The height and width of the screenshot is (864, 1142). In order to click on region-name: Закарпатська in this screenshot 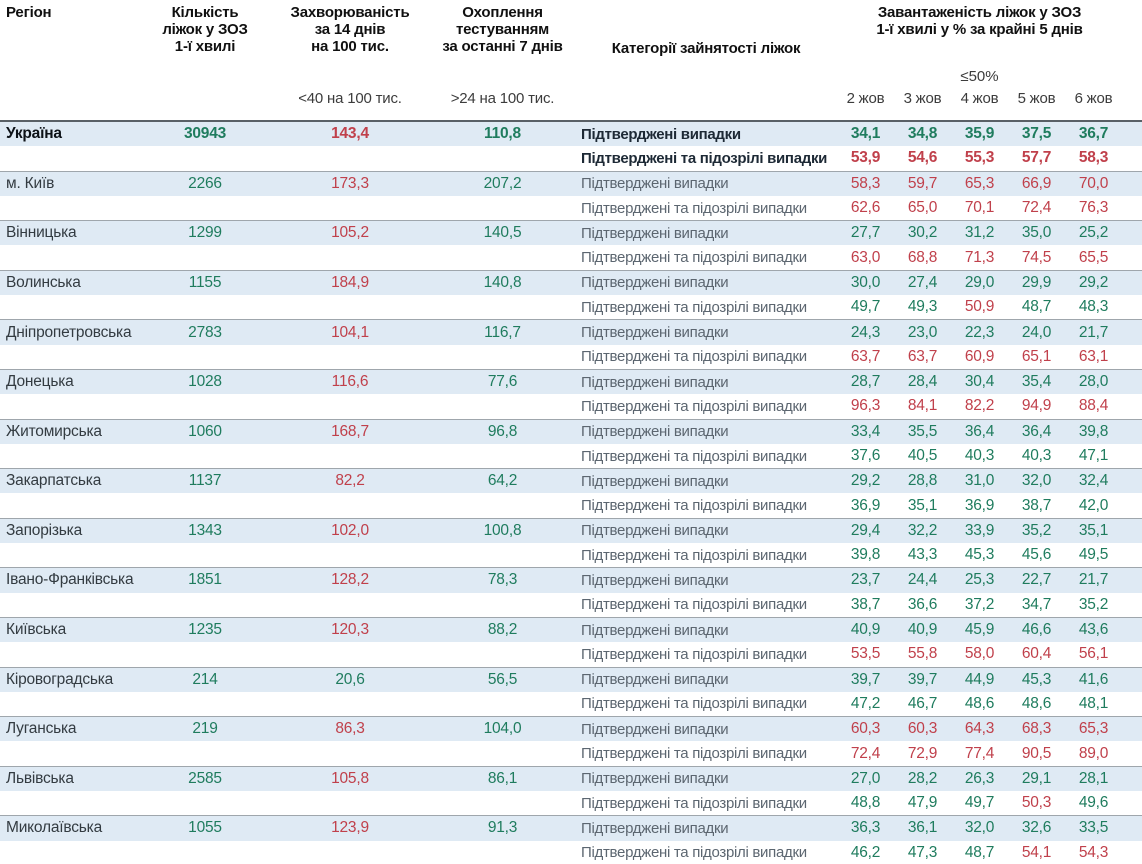, I will do `click(54, 481)`.